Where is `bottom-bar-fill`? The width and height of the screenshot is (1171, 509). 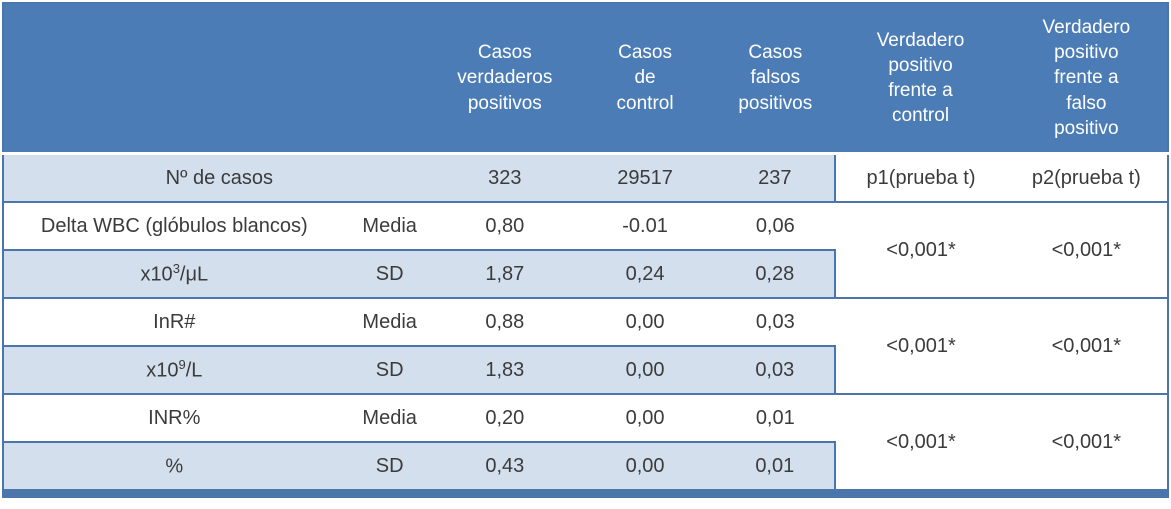 bottom-bar-fill is located at coordinates (585, 493).